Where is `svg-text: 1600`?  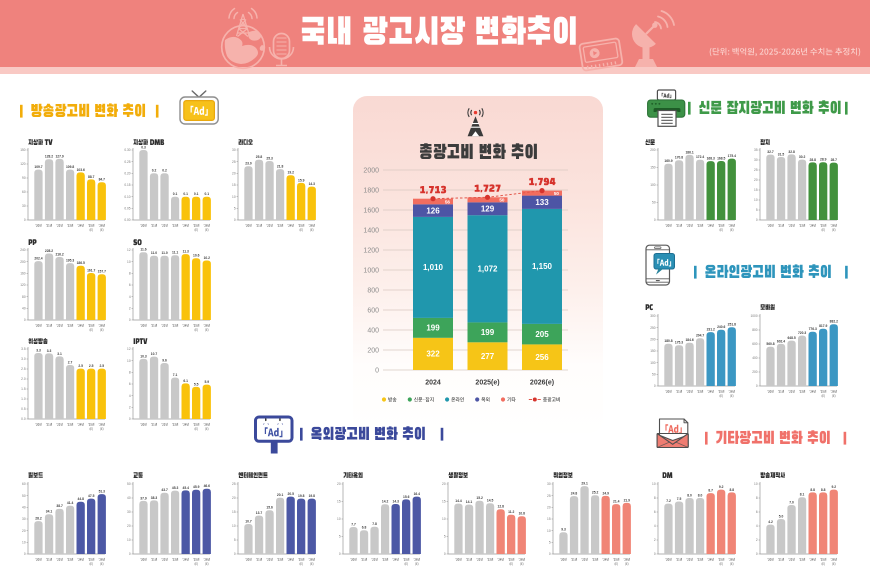 svg-text: 1600 is located at coordinates (371, 210).